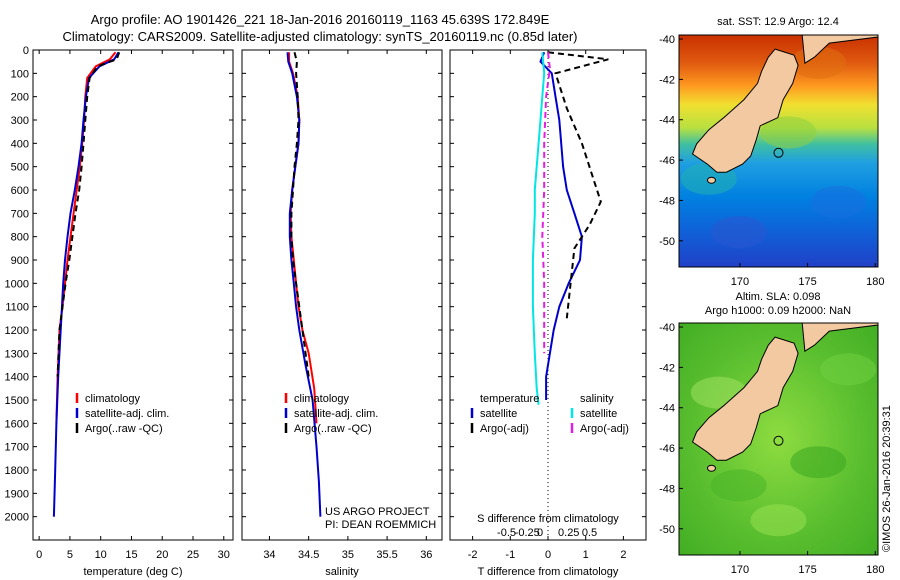 This screenshot has height=580, width=900. I want to click on depth-tick-label: 2000, so click(17, 518).